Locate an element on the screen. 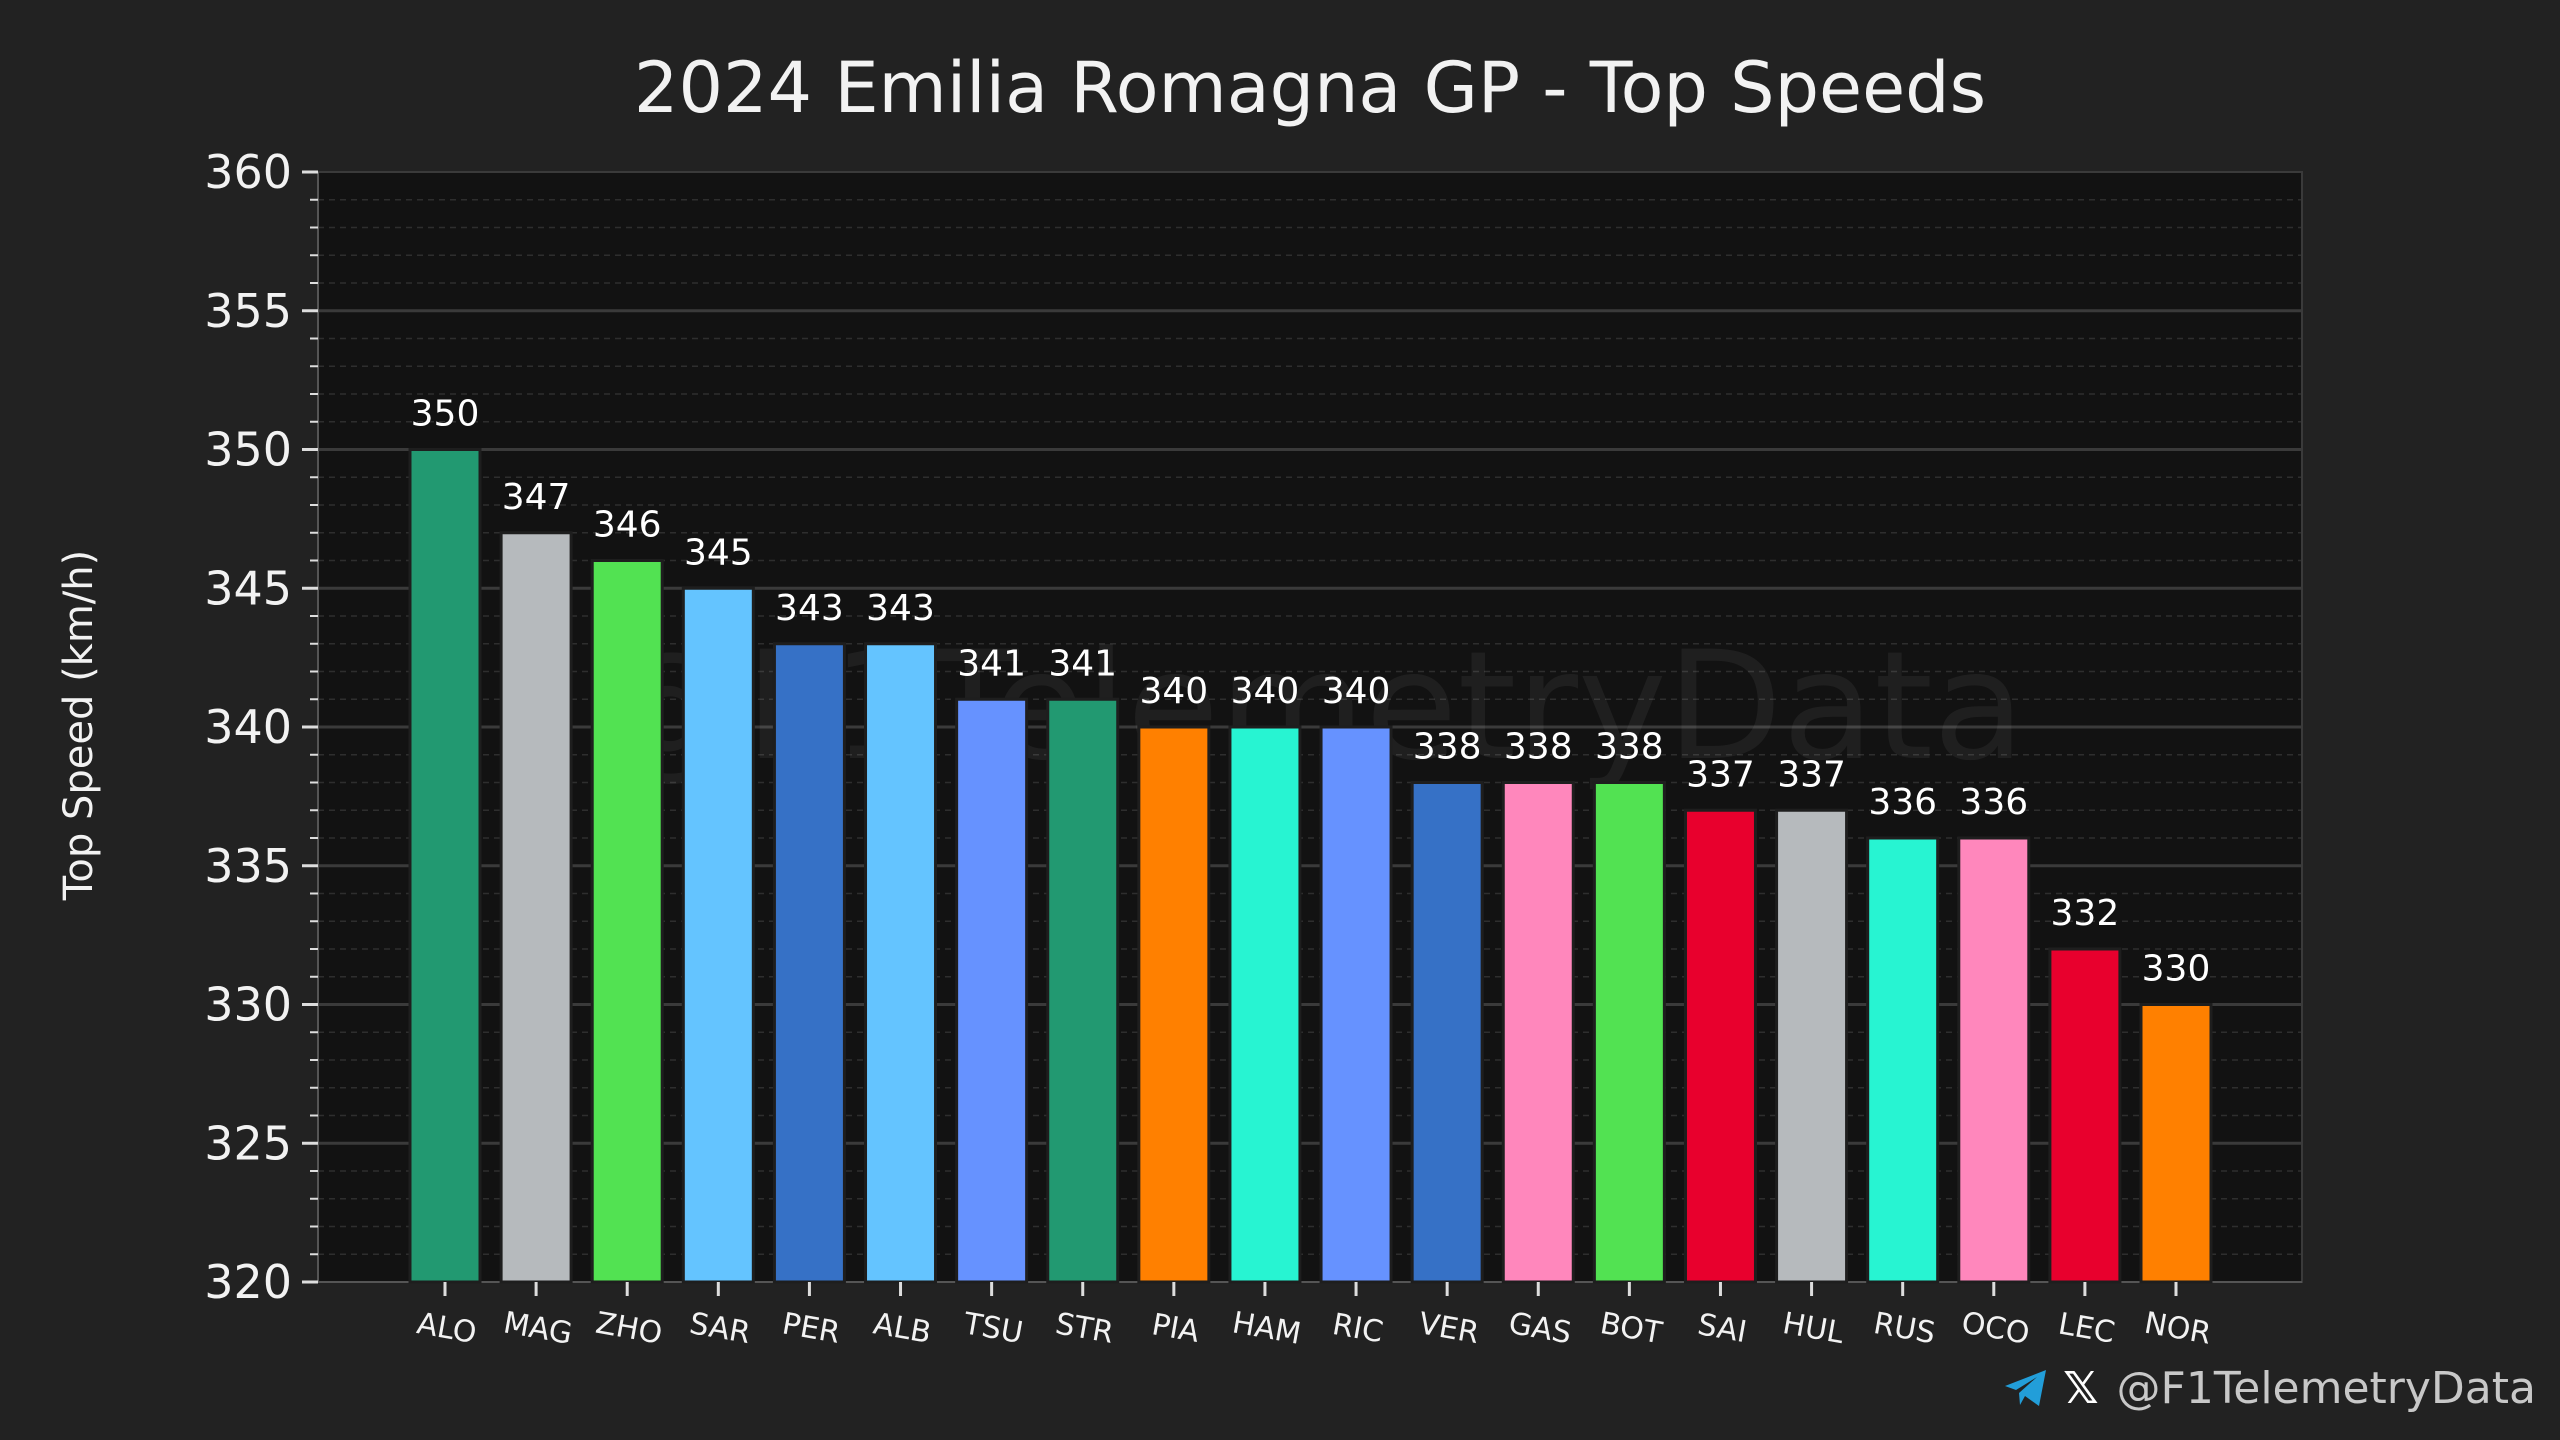 Image resolution: width=2560 pixels, height=1440 pixels. bar-ver is located at coordinates (1447, 1032).